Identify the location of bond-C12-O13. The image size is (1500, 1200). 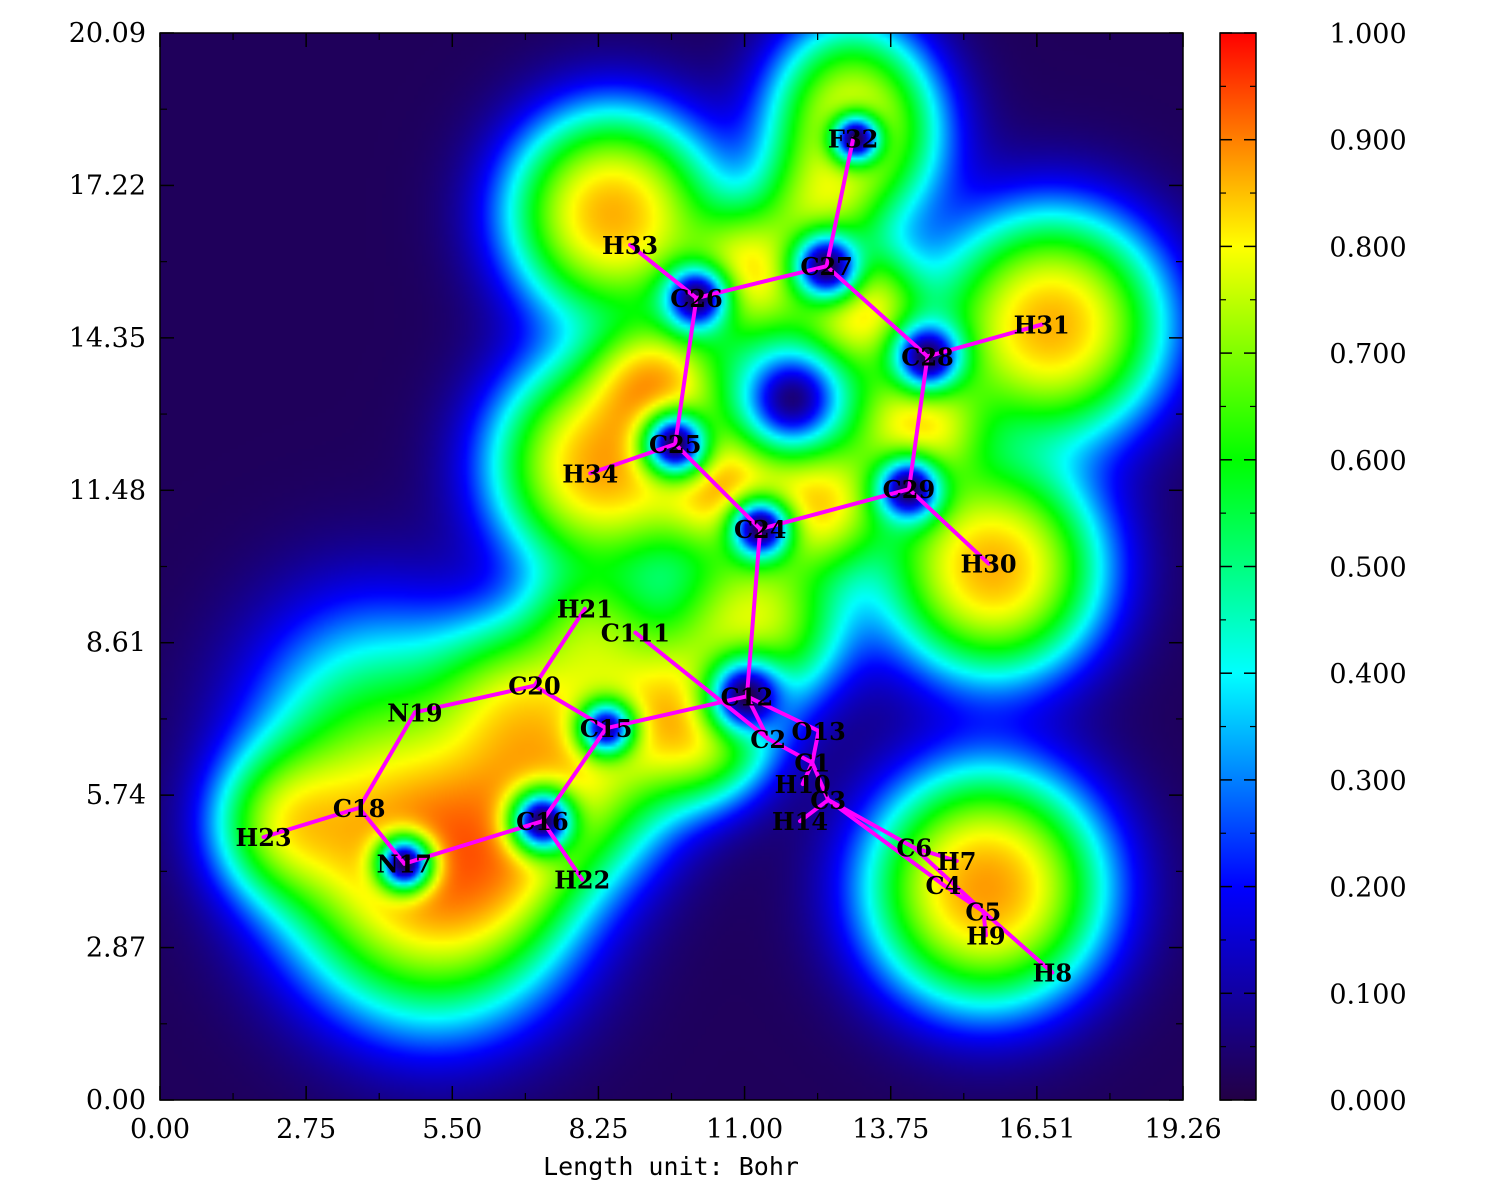
(782, 713).